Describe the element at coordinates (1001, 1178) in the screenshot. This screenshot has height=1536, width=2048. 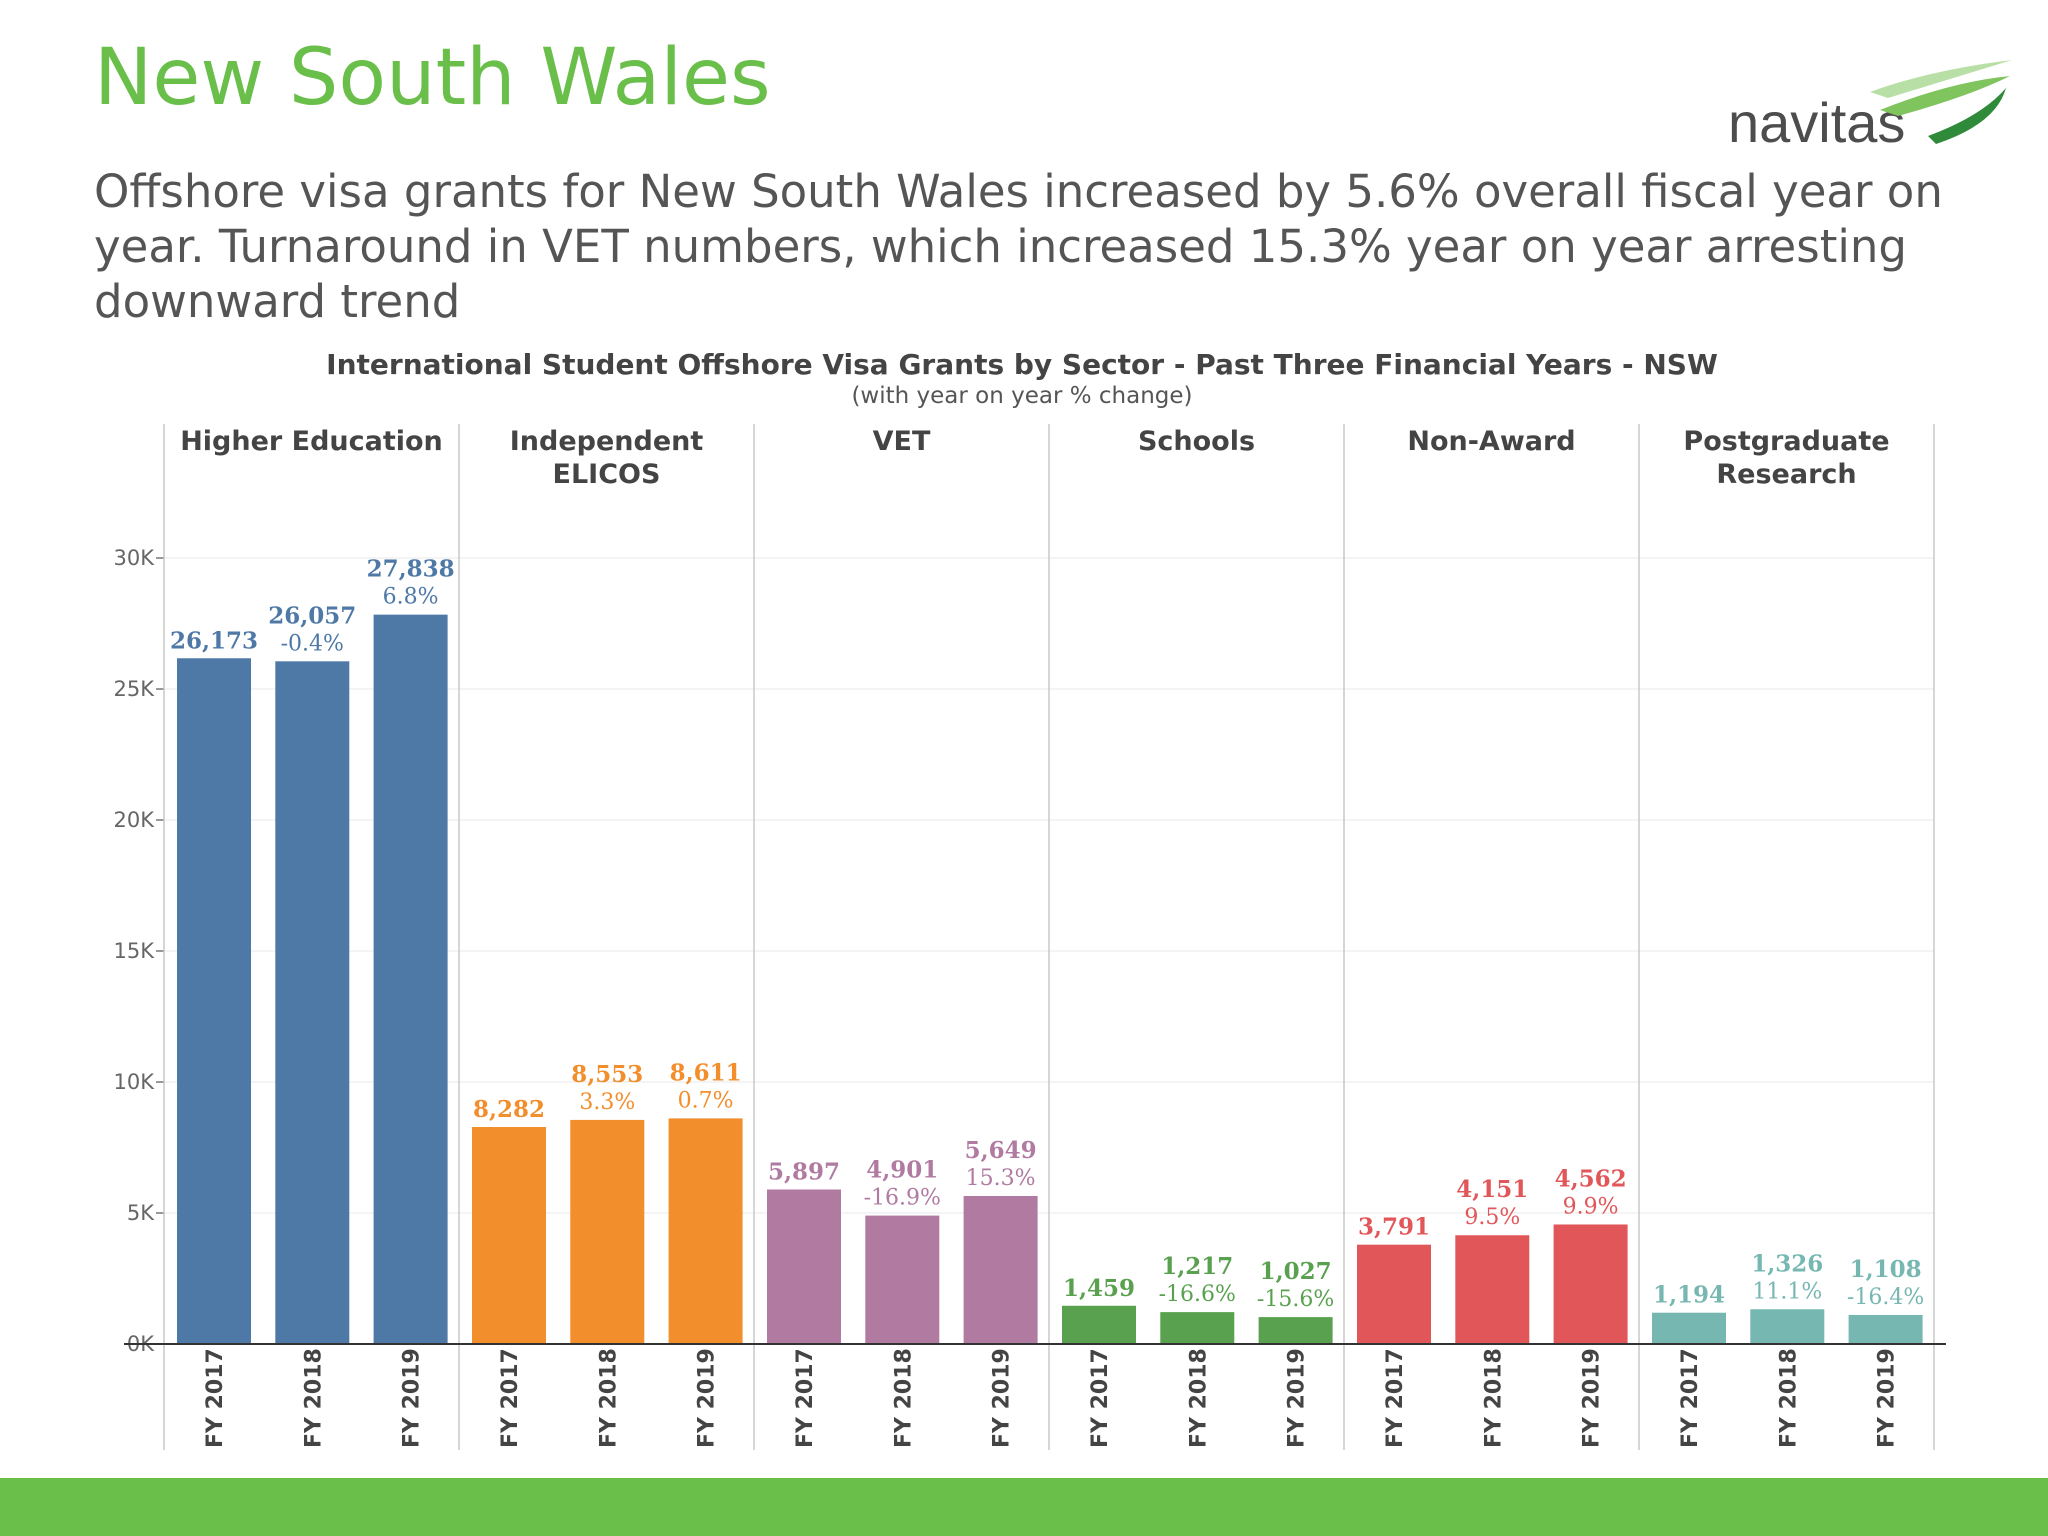
I see `bar-change-label: 15.3%` at that location.